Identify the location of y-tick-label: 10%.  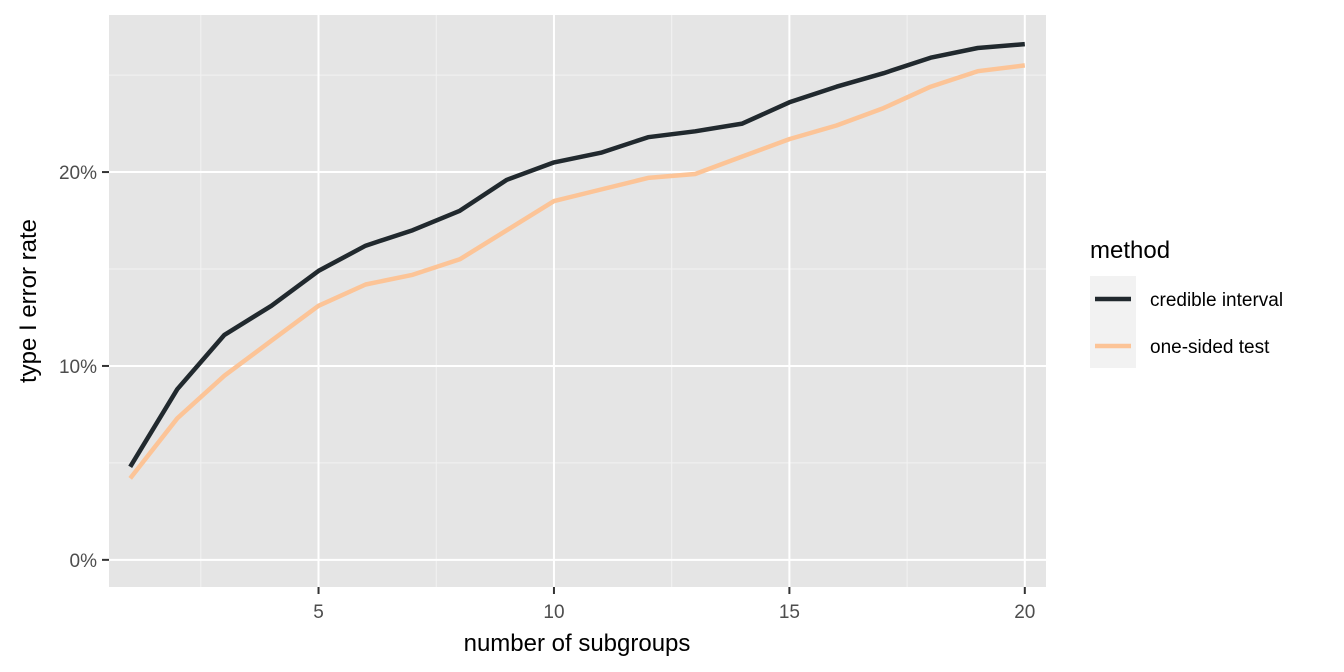
(78, 367).